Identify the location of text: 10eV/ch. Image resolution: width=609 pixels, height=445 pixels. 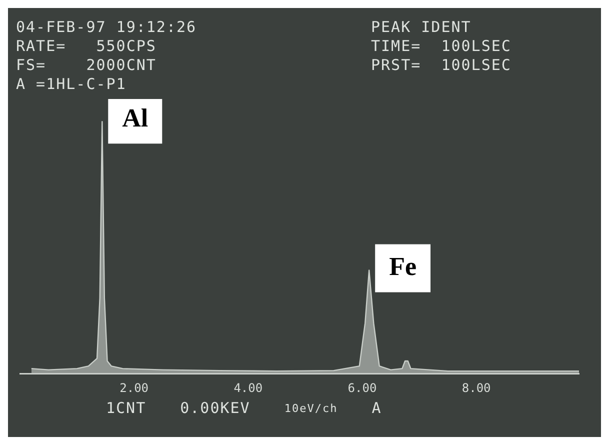
(311, 408).